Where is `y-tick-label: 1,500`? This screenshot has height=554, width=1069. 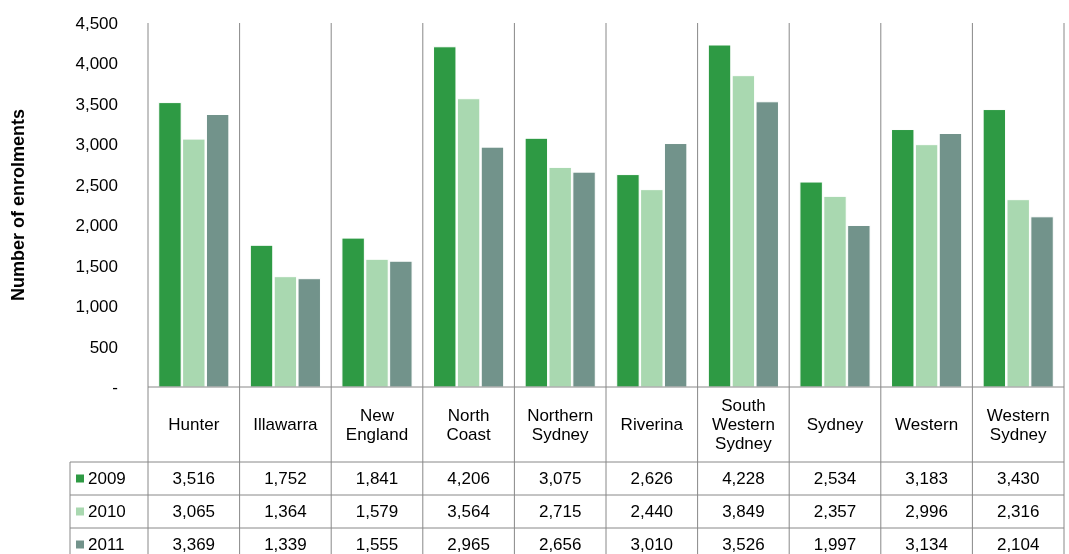 y-tick-label: 1,500 is located at coordinates (96, 266).